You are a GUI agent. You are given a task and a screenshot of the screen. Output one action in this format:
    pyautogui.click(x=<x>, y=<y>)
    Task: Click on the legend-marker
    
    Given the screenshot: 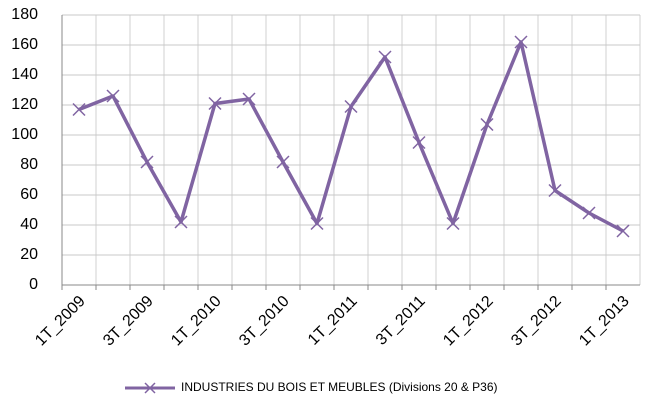 What is the action you would take?
    pyautogui.click(x=150, y=388)
    